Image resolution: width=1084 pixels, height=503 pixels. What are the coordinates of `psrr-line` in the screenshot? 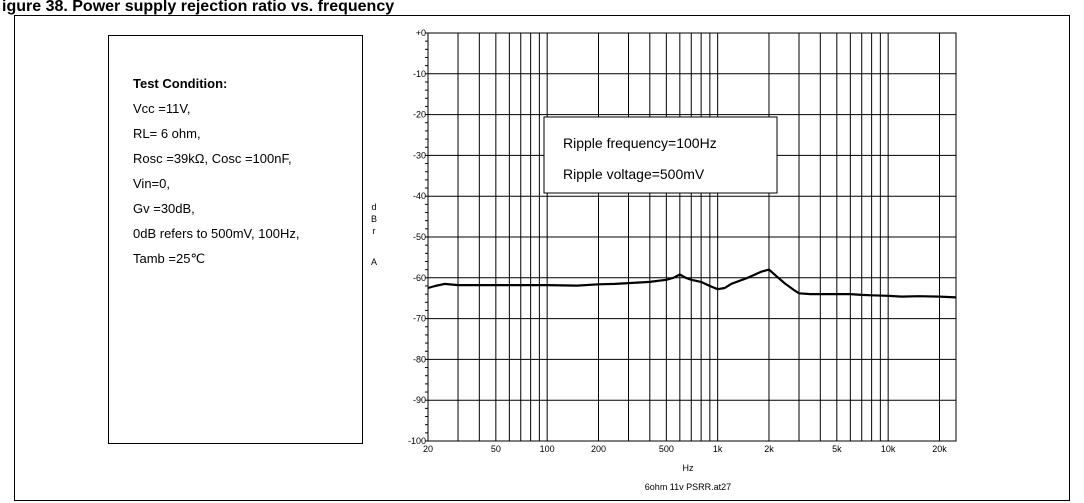 It's located at (692, 283).